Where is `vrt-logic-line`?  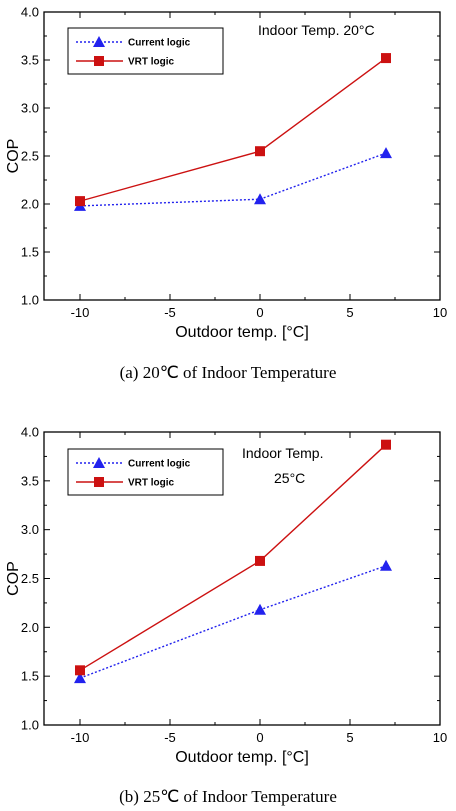
vrt-logic-line is located at coordinates (233, 129).